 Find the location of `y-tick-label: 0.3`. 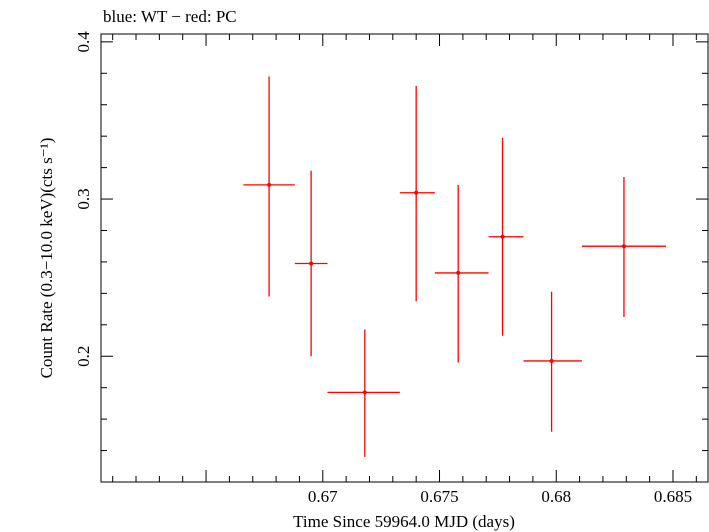

y-tick-label: 0.3 is located at coordinates (83, 198).